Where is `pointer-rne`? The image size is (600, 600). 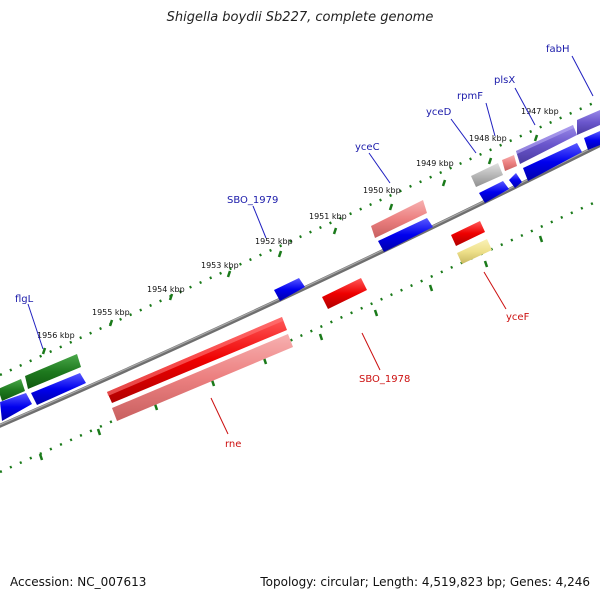 pointer-rne is located at coordinates (219, 416).